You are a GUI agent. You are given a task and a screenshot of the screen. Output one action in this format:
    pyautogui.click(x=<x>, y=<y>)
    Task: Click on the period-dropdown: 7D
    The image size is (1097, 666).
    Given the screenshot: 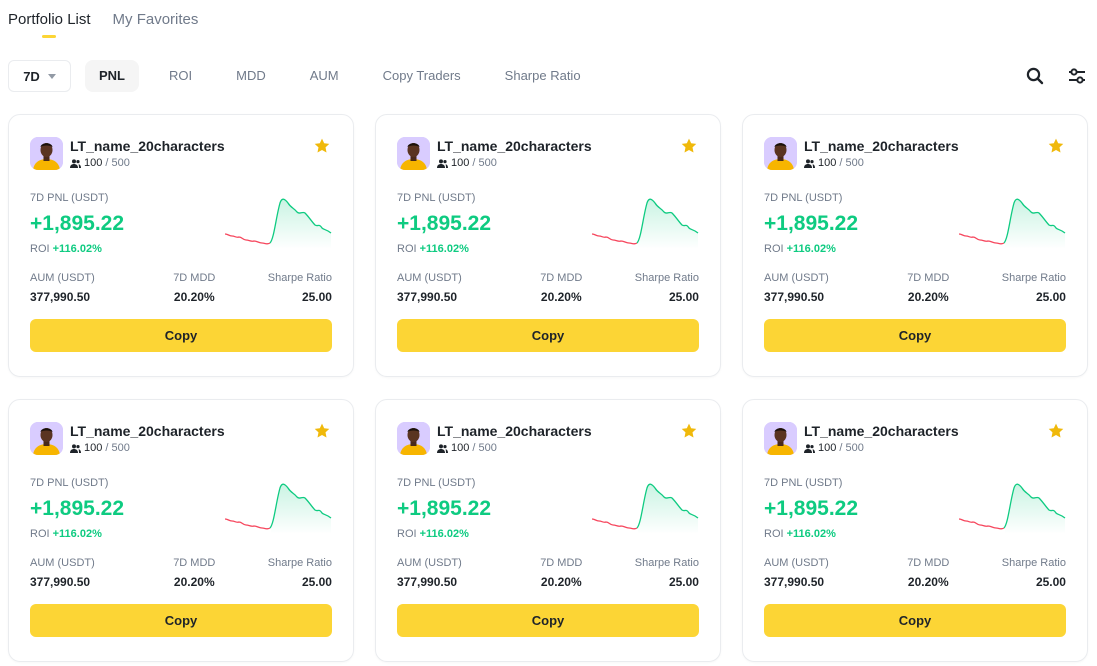 What is the action you would take?
    pyautogui.click(x=39, y=76)
    